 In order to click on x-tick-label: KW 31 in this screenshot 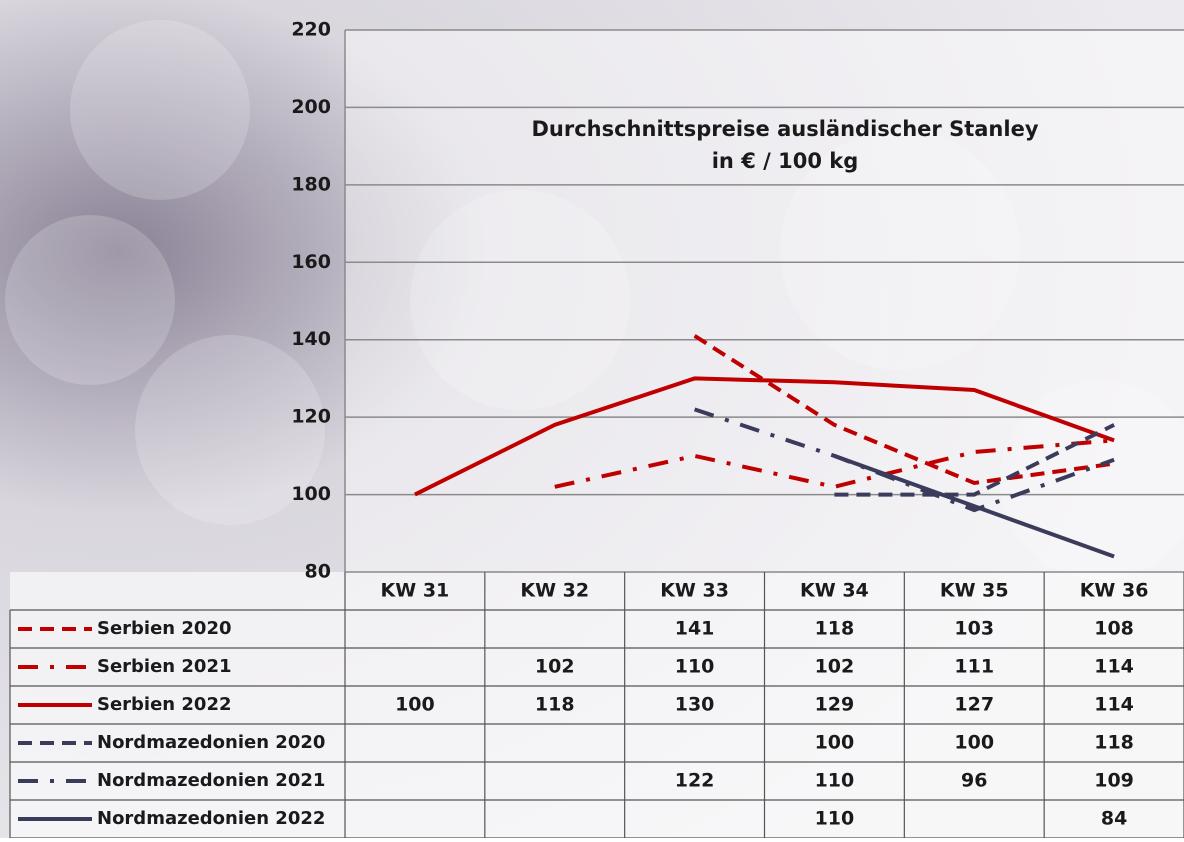, I will do `click(415, 591)`.